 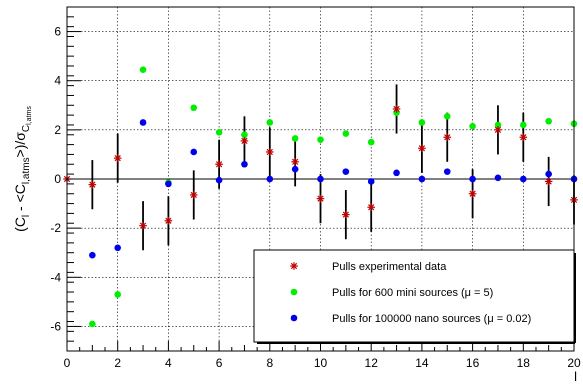 What do you see at coordinates (269, 363) in the screenshot?
I see `x-tick-label: 8` at bounding box center [269, 363].